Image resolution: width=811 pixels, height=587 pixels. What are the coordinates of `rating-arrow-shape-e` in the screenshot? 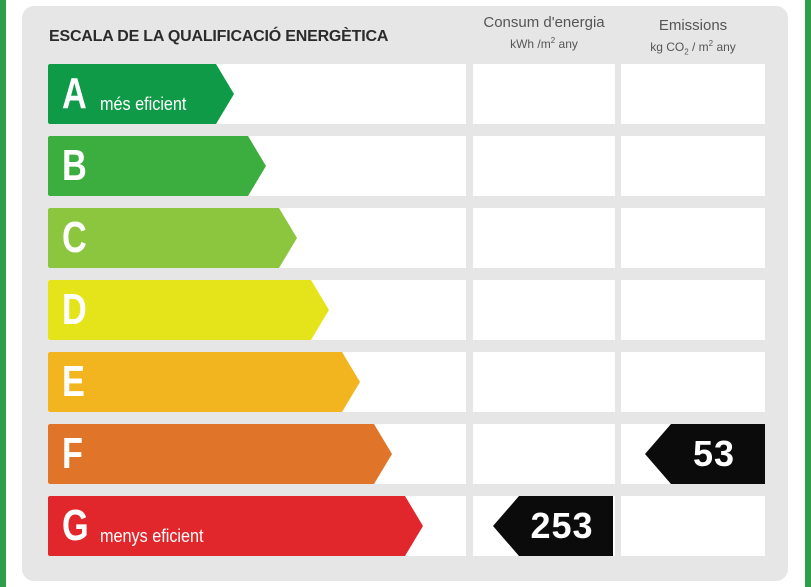 It's located at (204, 382).